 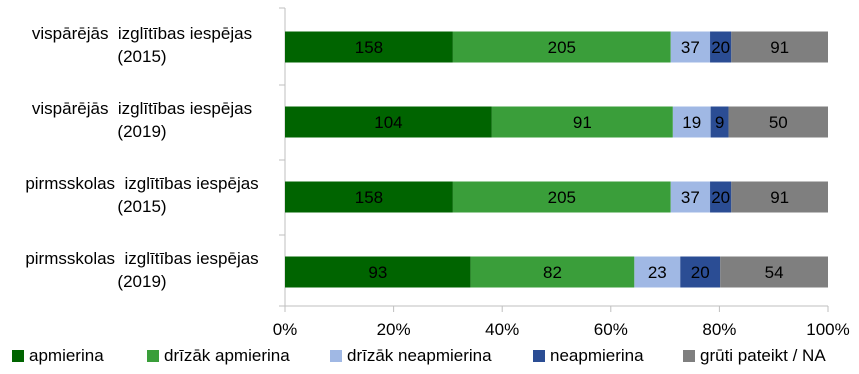 I want to click on category-label: pirmsskolas izglītības iespējas (2015), so click(x=141, y=195).